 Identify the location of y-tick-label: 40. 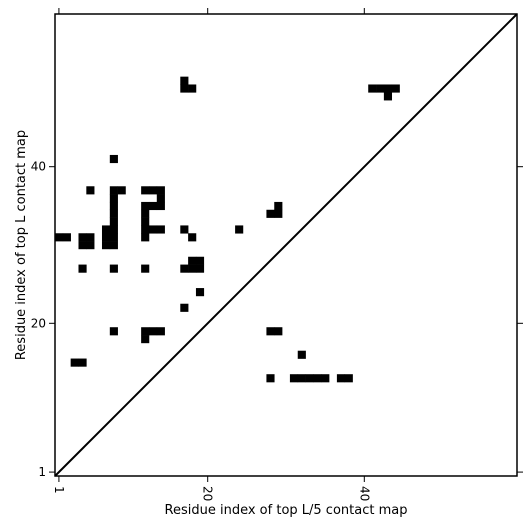
(38, 167).